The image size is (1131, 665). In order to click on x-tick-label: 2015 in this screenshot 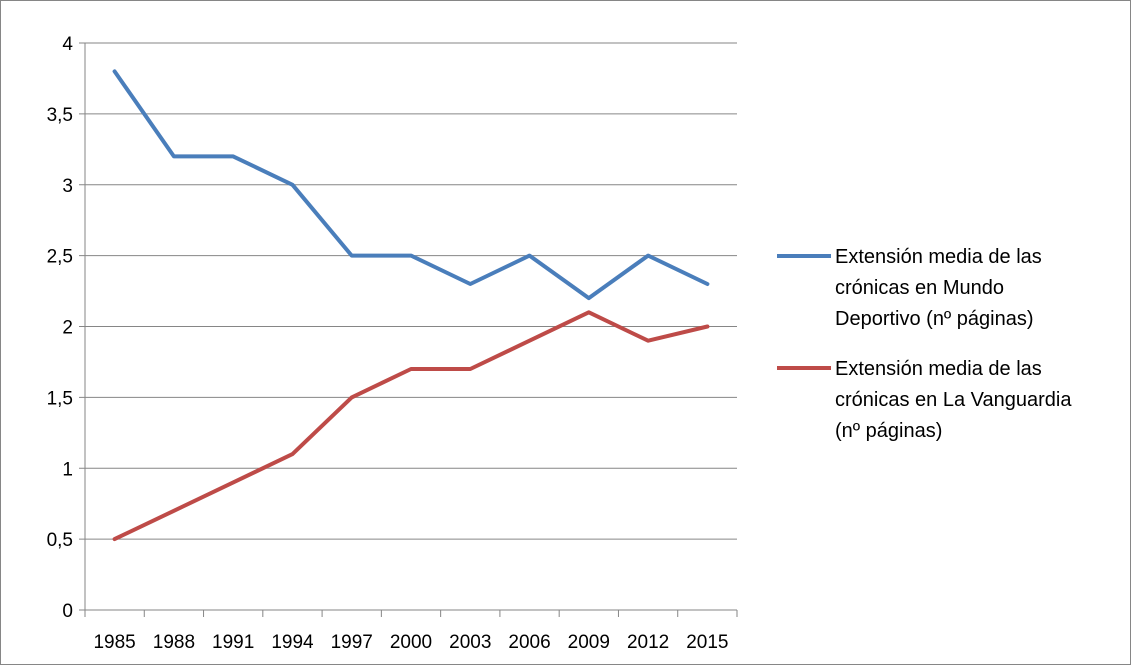, I will do `click(707, 642)`.